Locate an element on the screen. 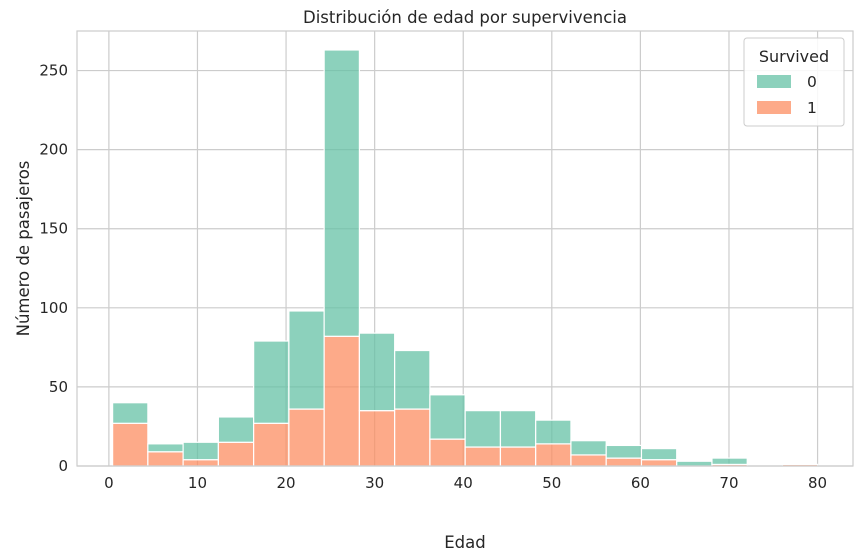  x-tick-label: 10 is located at coordinates (197, 483).